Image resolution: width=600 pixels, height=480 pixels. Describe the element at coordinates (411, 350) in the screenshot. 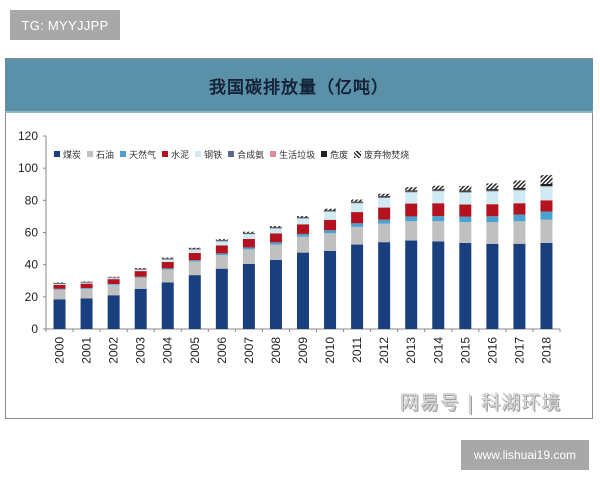

I see `x-tick-label: 2013` at that location.